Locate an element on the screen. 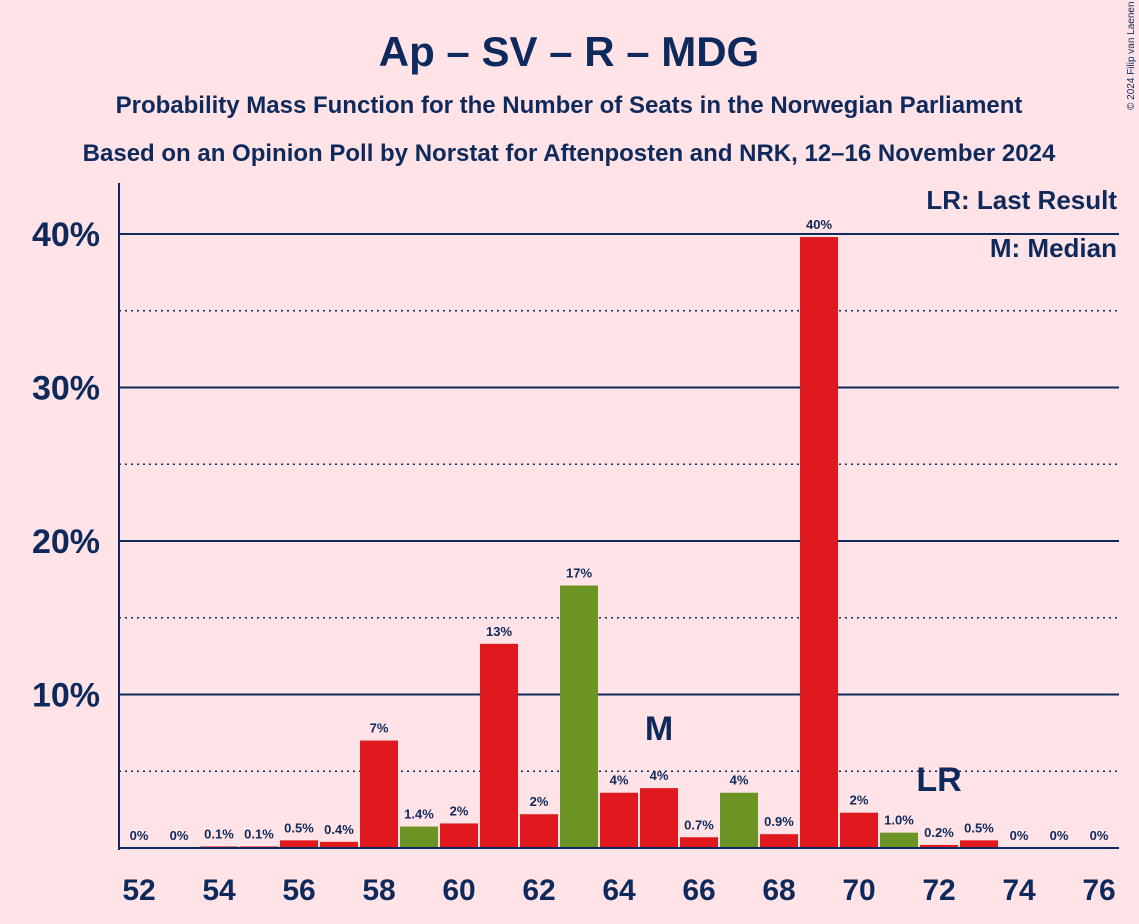 The height and width of the screenshot is (924, 1139). data-label-69: 40% is located at coordinates (819, 224).